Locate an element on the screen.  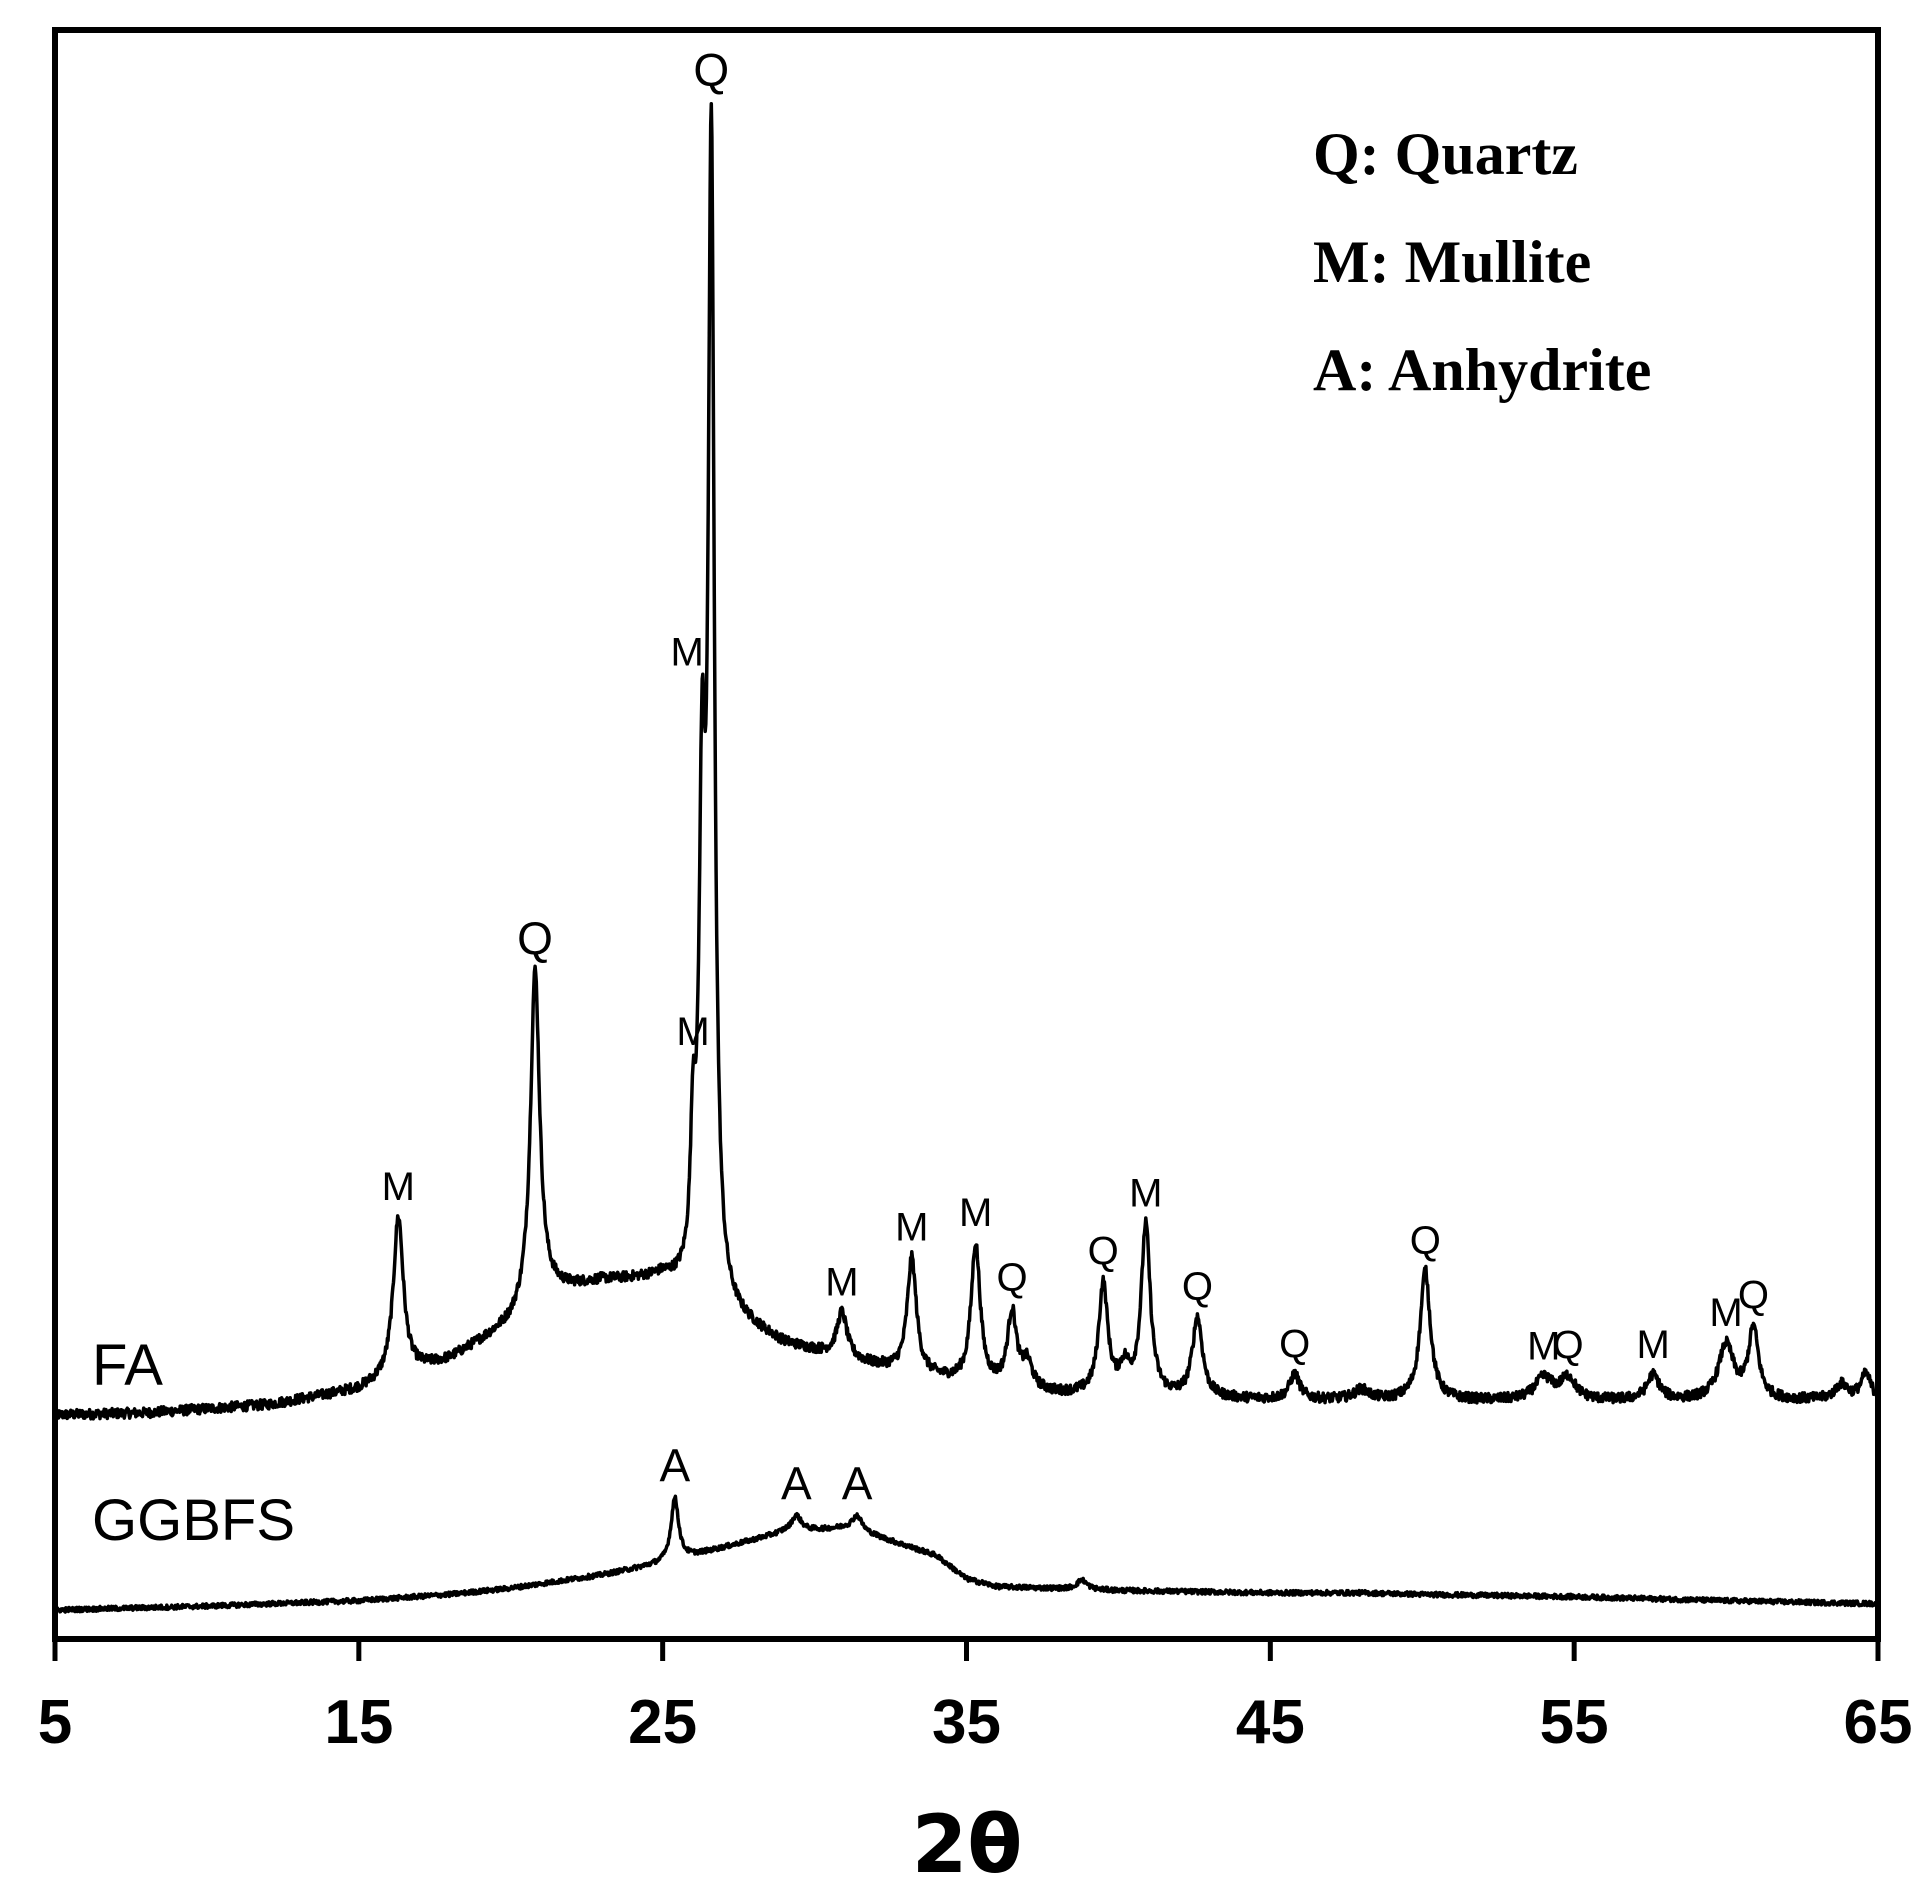
series-label-fa: FA is located at coordinates (127, 1365).